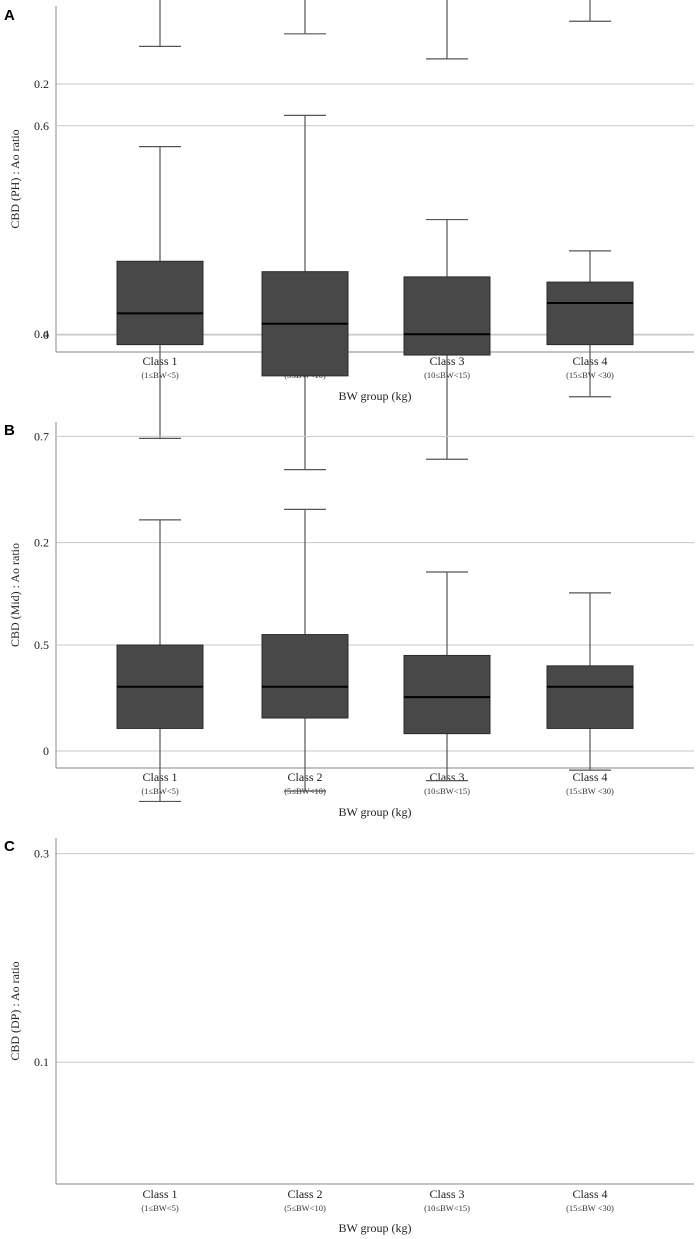 The width and height of the screenshot is (700, 1239). Describe the element at coordinates (9, 15) in the screenshot. I see `panel-letter: A` at that location.